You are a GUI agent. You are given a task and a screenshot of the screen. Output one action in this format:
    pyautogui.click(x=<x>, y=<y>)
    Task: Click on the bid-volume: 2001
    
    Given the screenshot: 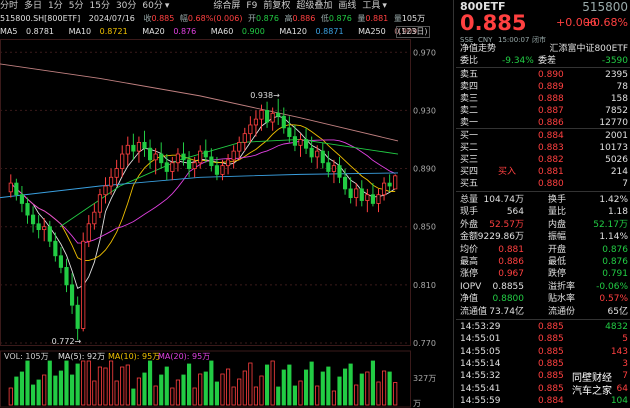 What is the action you would take?
    pyautogui.click(x=616, y=136)
    